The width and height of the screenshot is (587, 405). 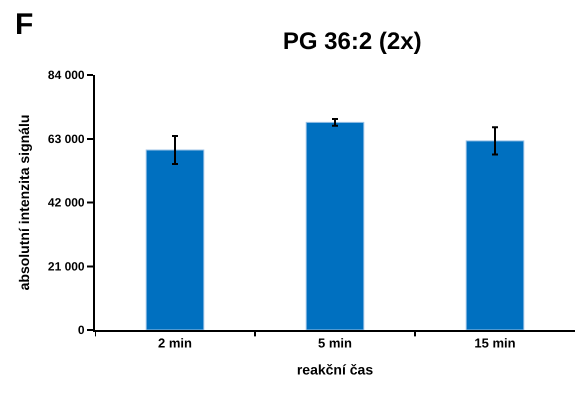 I want to click on x-tick-label: 5 min, so click(x=335, y=343).